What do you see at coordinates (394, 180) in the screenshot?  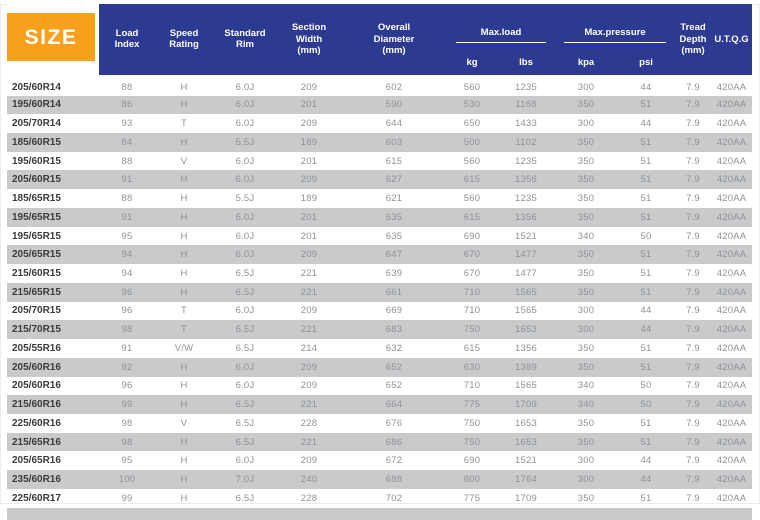 I see `value-cell: 627` at bounding box center [394, 180].